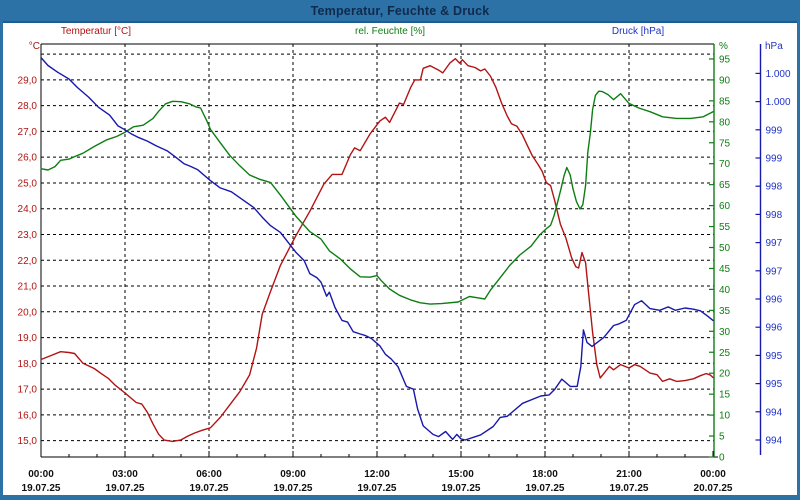  What do you see at coordinates (28, 235) in the screenshot?
I see `temperature-tick-label: 23,0` at bounding box center [28, 235].